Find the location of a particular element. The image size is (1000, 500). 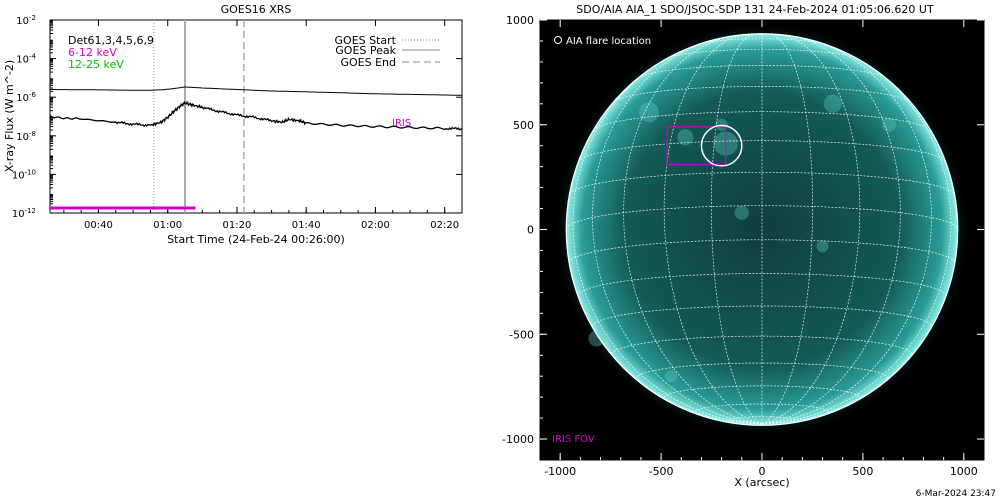

goes-time-markers is located at coordinates (199, 116).